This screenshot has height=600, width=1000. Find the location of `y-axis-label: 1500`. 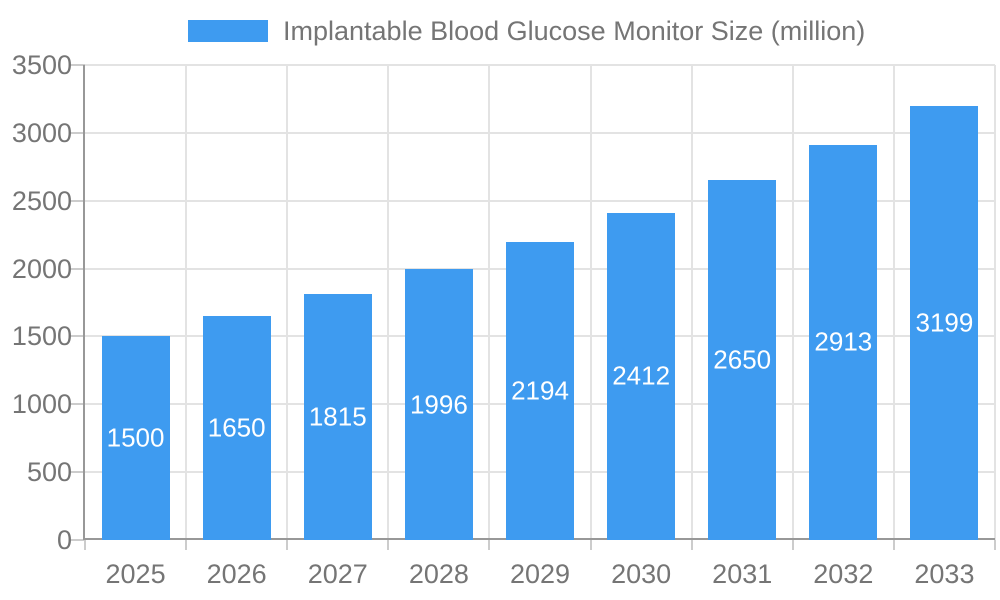

y-axis-label: 1500 is located at coordinates (41, 336).